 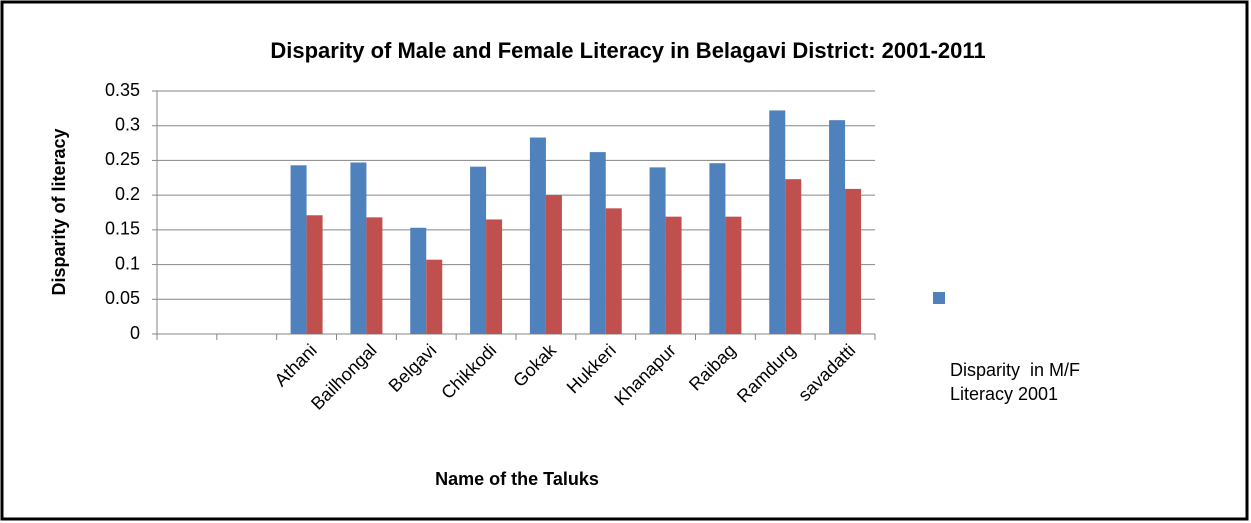 What do you see at coordinates (517, 479) in the screenshot?
I see `x-axis-title: Name of the Taluks` at bounding box center [517, 479].